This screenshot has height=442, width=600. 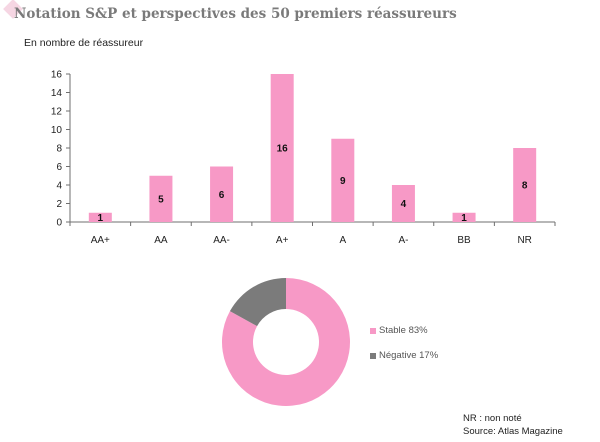 What do you see at coordinates (59, 186) in the screenshot?
I see `y-tick-label: 4` at bounding box center [59, 186].